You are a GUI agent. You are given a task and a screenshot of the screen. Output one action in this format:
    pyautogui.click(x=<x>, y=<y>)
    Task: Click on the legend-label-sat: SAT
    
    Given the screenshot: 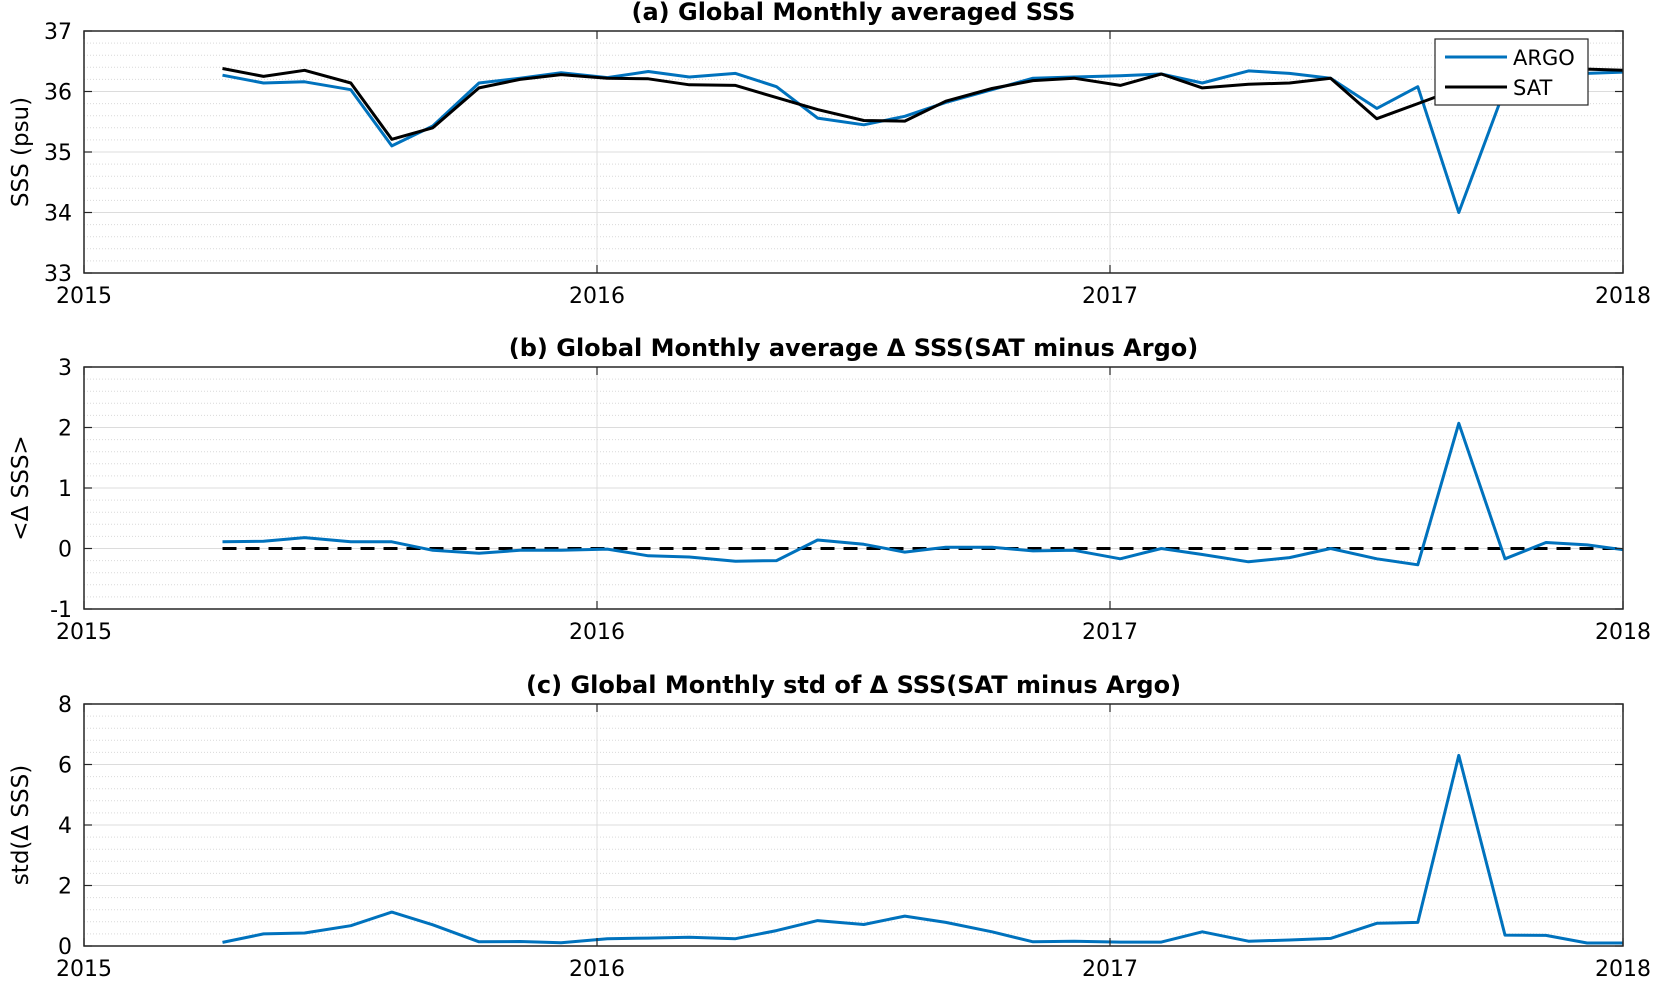 What is the action you would take?
    pyautogui.click(x=1532, y=88)
    